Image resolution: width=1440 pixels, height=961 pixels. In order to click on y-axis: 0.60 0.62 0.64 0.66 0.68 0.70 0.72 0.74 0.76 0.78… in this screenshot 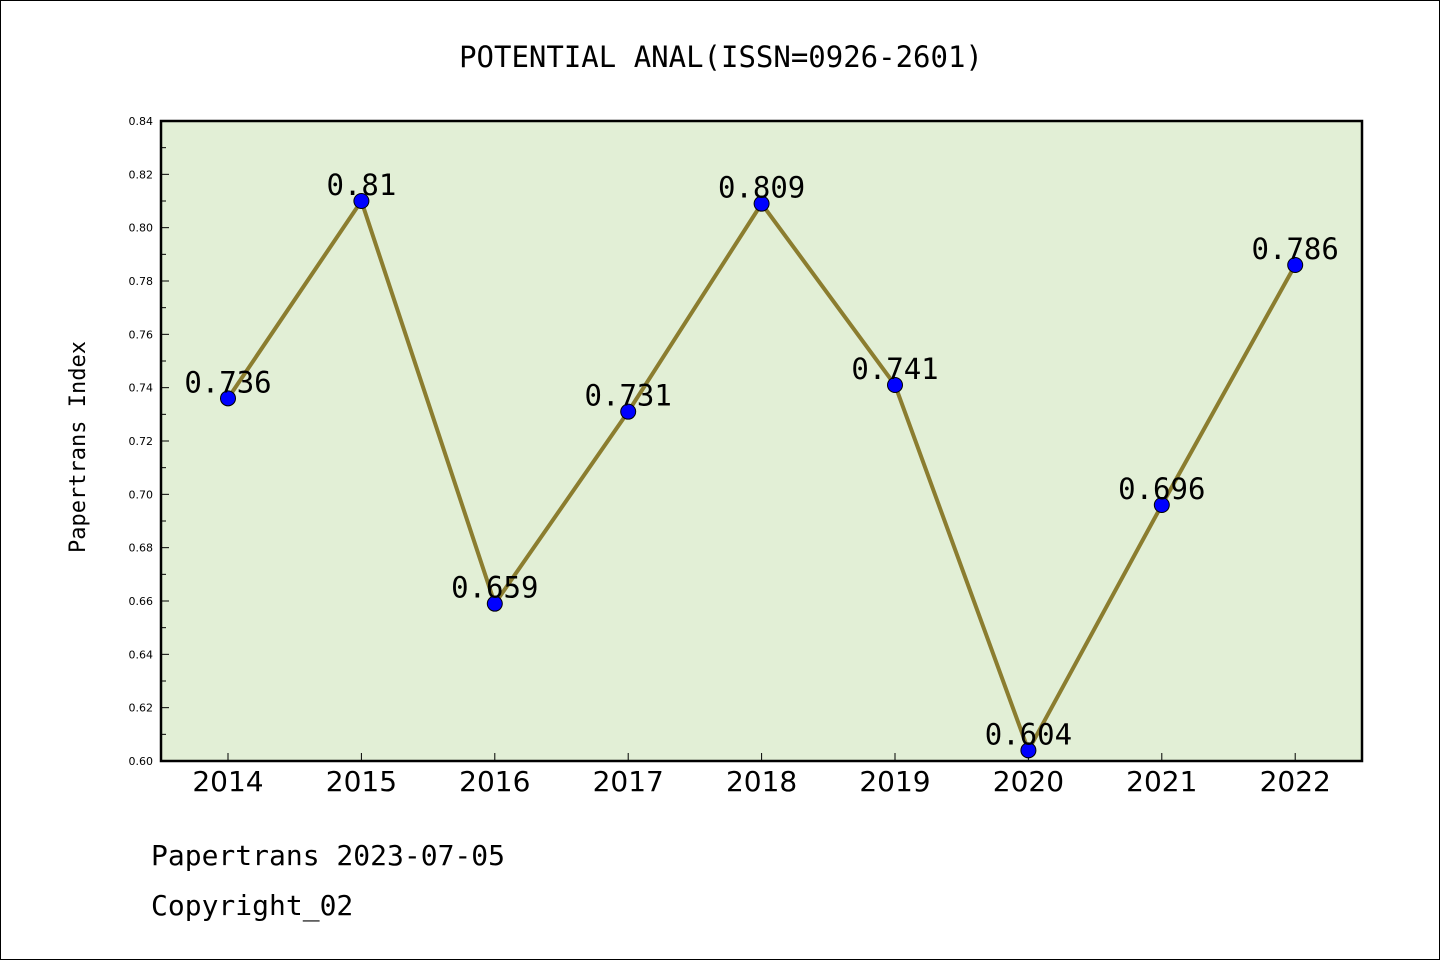, I will do `click(149, 441)`.